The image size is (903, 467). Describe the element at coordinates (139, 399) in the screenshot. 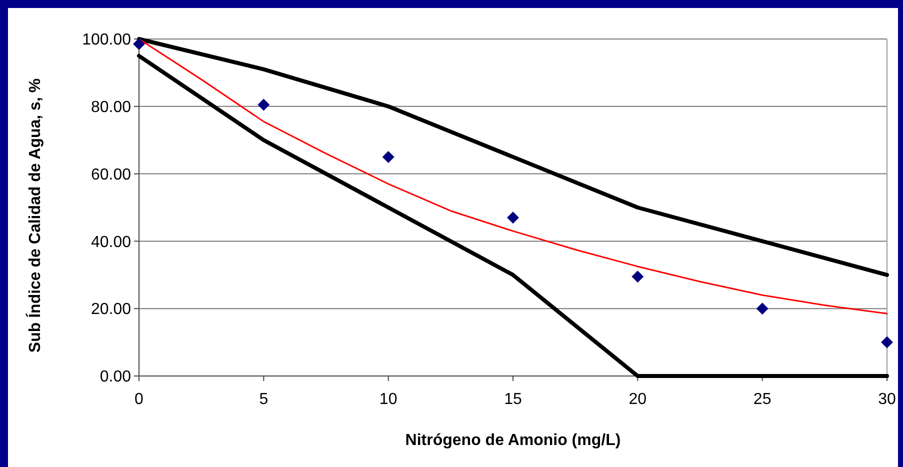

I see `x-tick-label: 0` at that location.